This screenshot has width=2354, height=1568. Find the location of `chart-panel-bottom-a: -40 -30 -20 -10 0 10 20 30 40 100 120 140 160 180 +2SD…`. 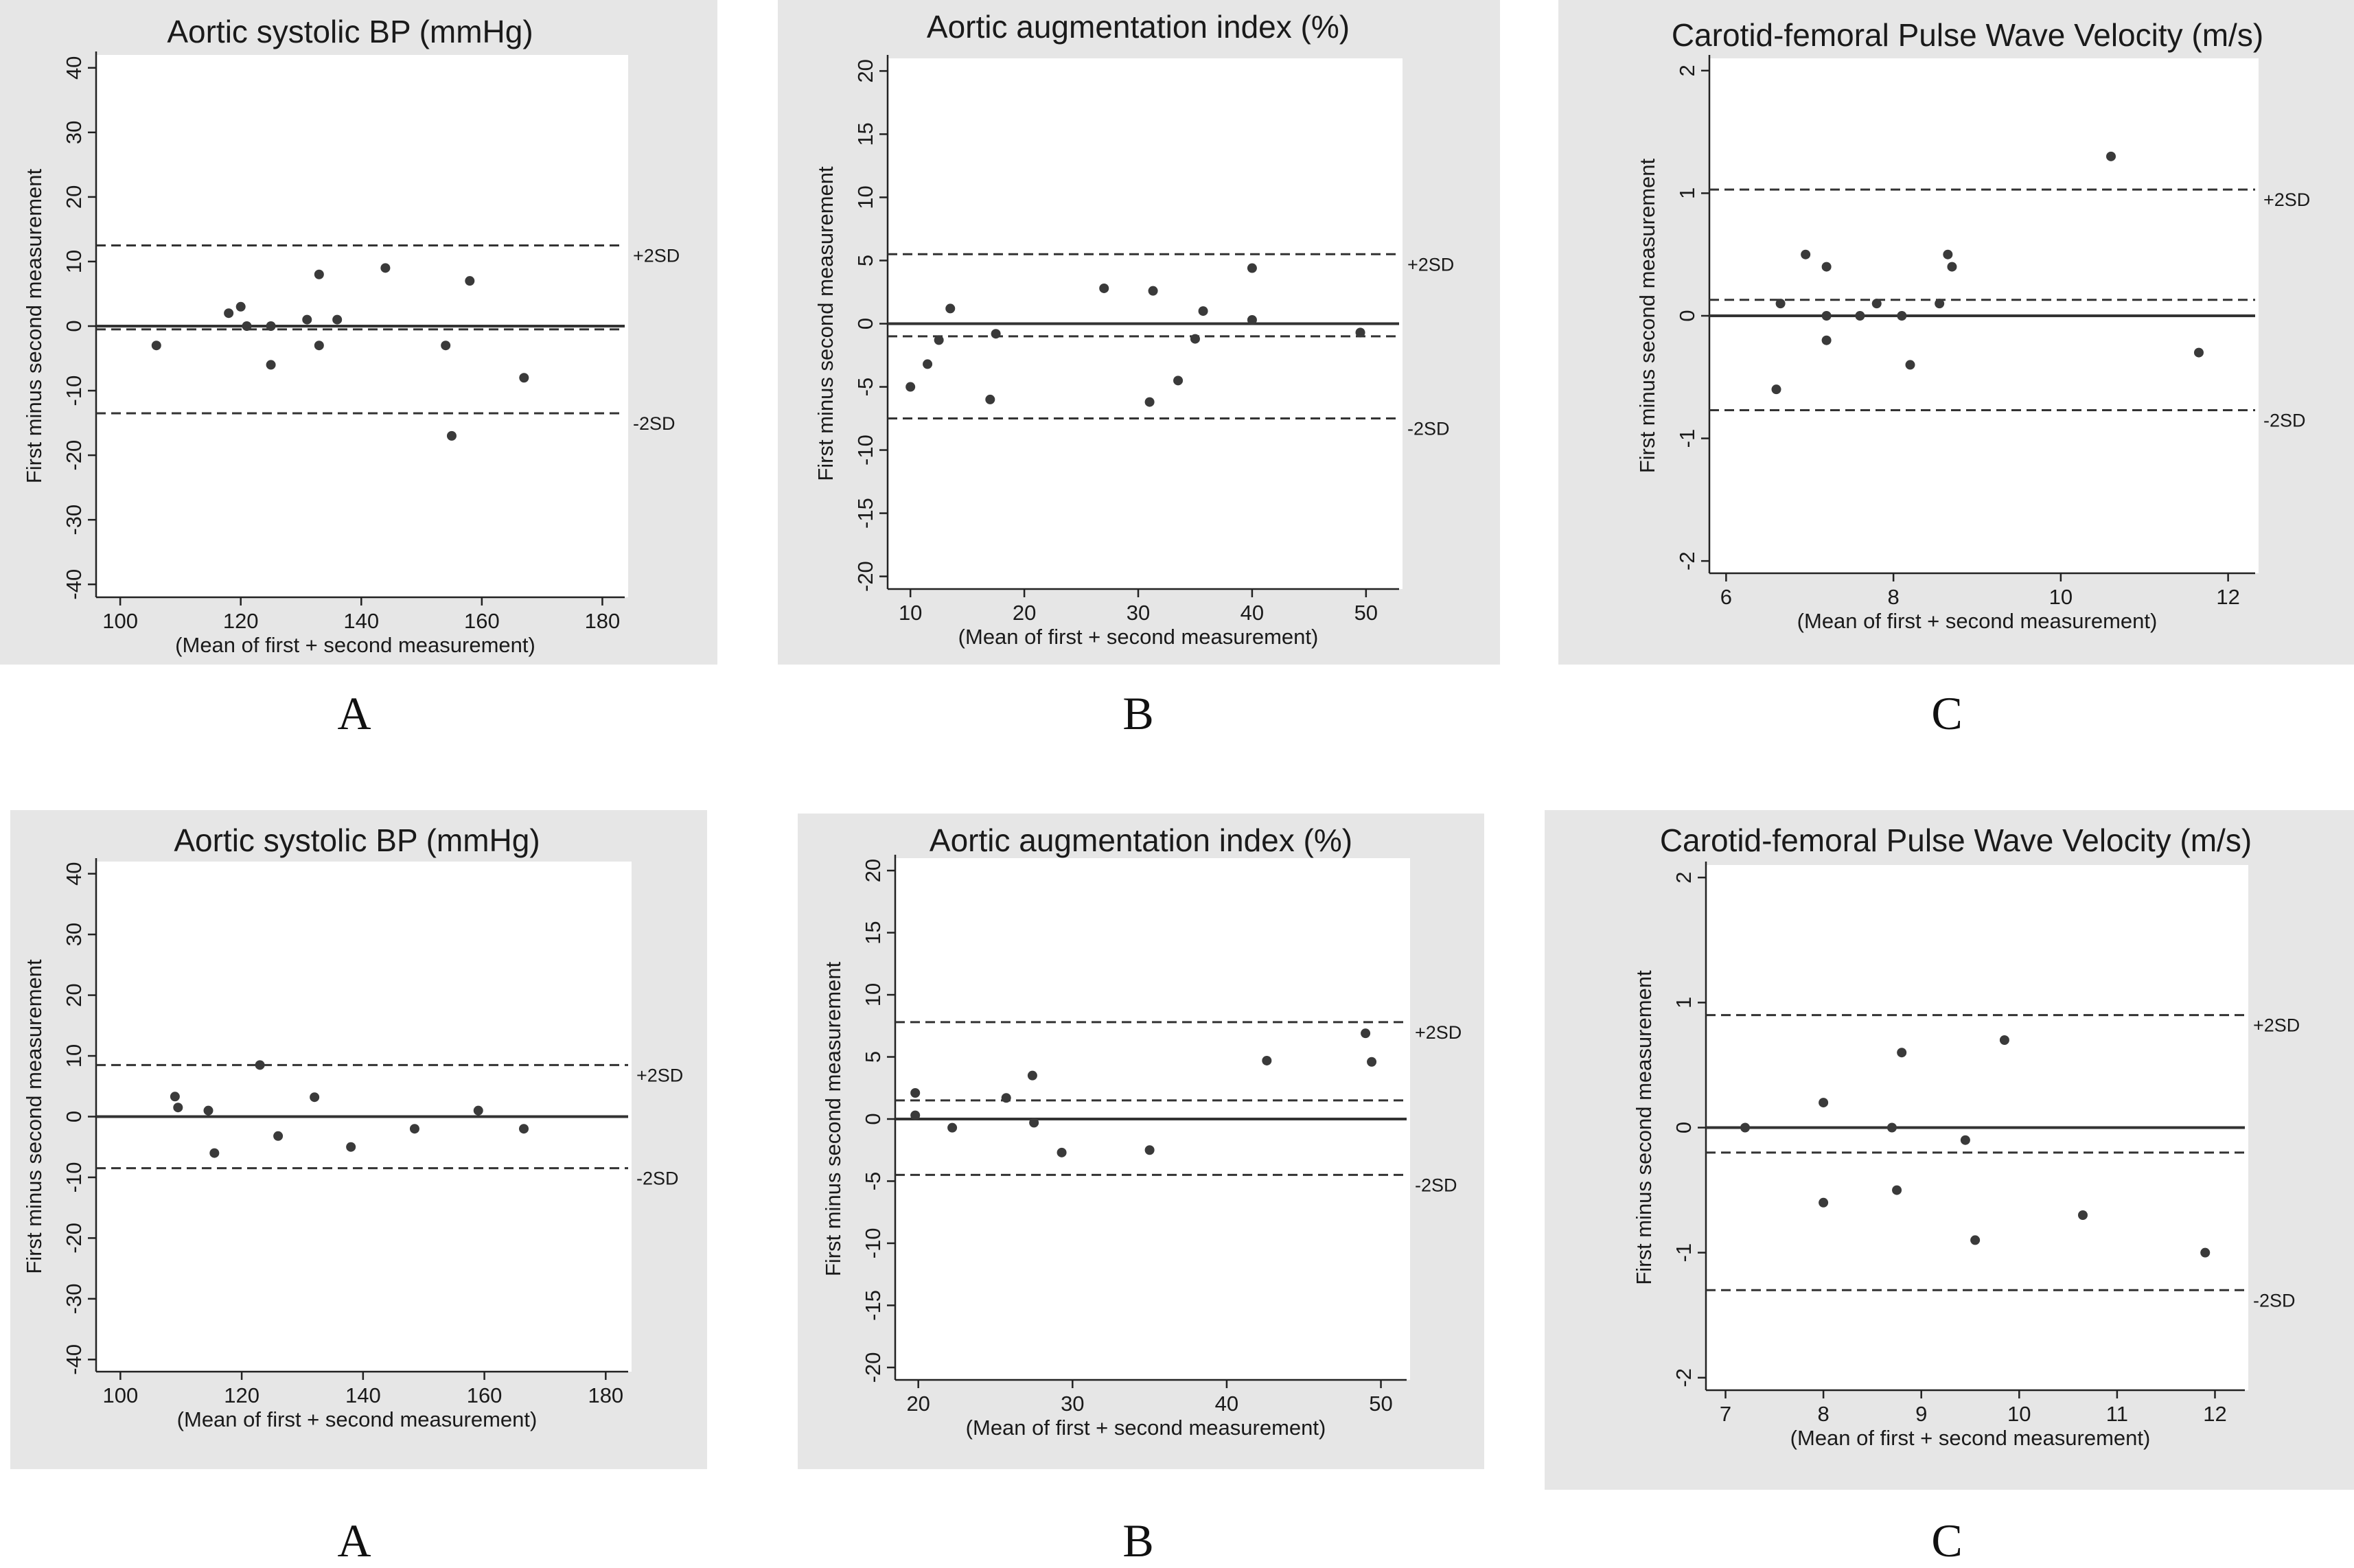

chart-panel-bottom-a: -40 -30 -20 -10 0 10 20 30 40 100 120 140 160 180 +2SD… is located at coordinates (358, 1139).